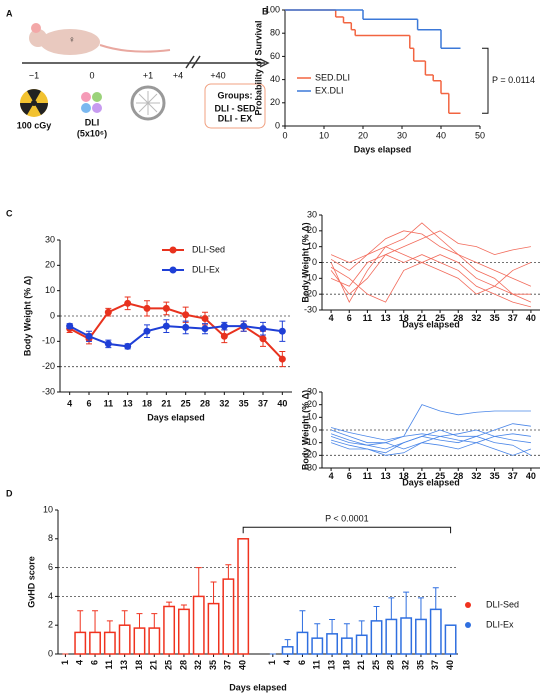  What do you see at coordinates (34, 125) in the screenshot?
I see `icon-label: 100 cGy` at bounding box center [34, 125].